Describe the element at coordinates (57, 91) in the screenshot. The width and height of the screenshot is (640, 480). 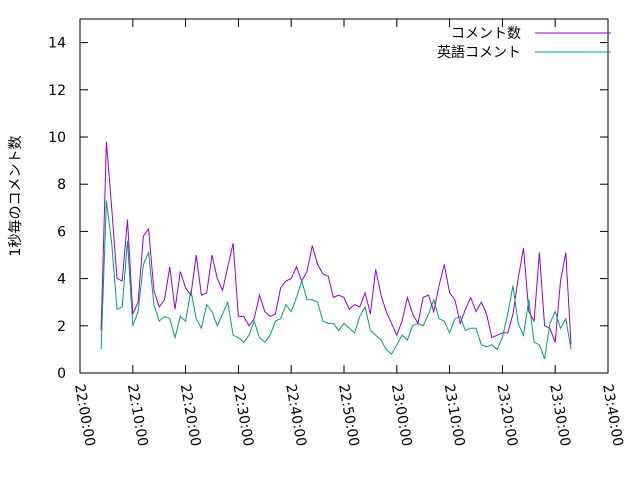
I see `y-tick-label: 12` at that location.